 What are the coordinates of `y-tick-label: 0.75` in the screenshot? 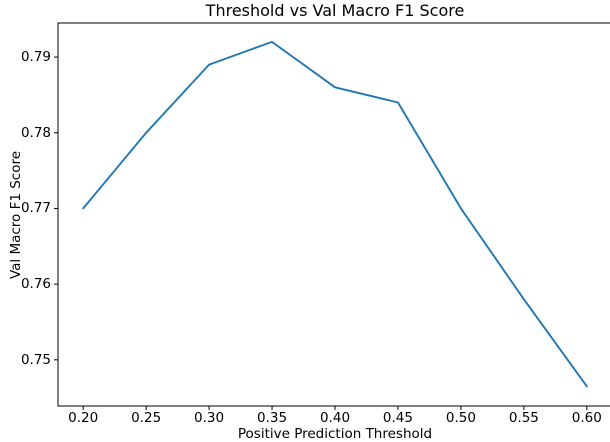 It's located at (35, 359).